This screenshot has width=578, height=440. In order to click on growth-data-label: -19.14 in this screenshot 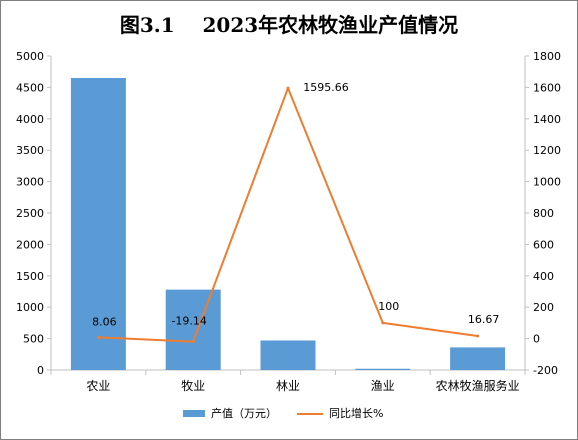, I will do `click(188, 321)`.